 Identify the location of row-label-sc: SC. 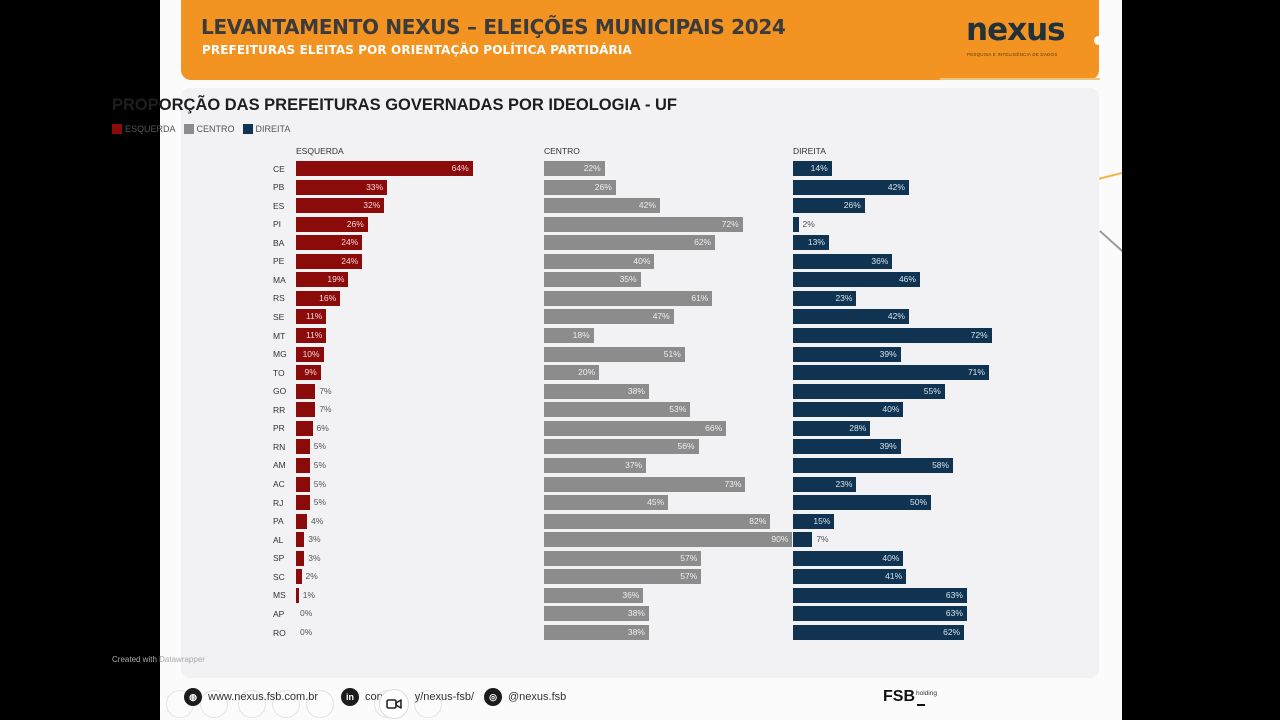
(279, 576).